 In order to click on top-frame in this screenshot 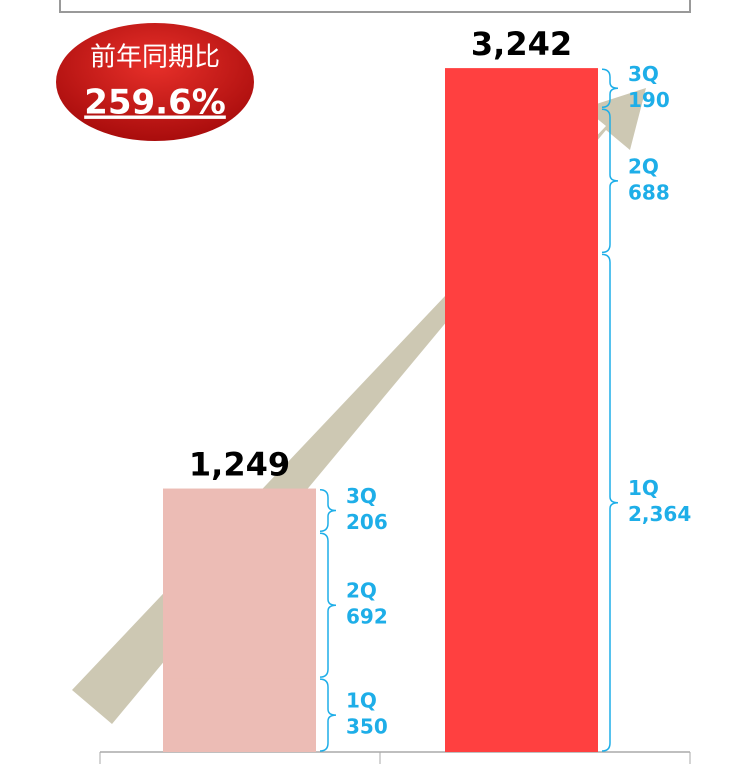, I will do `click(375, 6)`.